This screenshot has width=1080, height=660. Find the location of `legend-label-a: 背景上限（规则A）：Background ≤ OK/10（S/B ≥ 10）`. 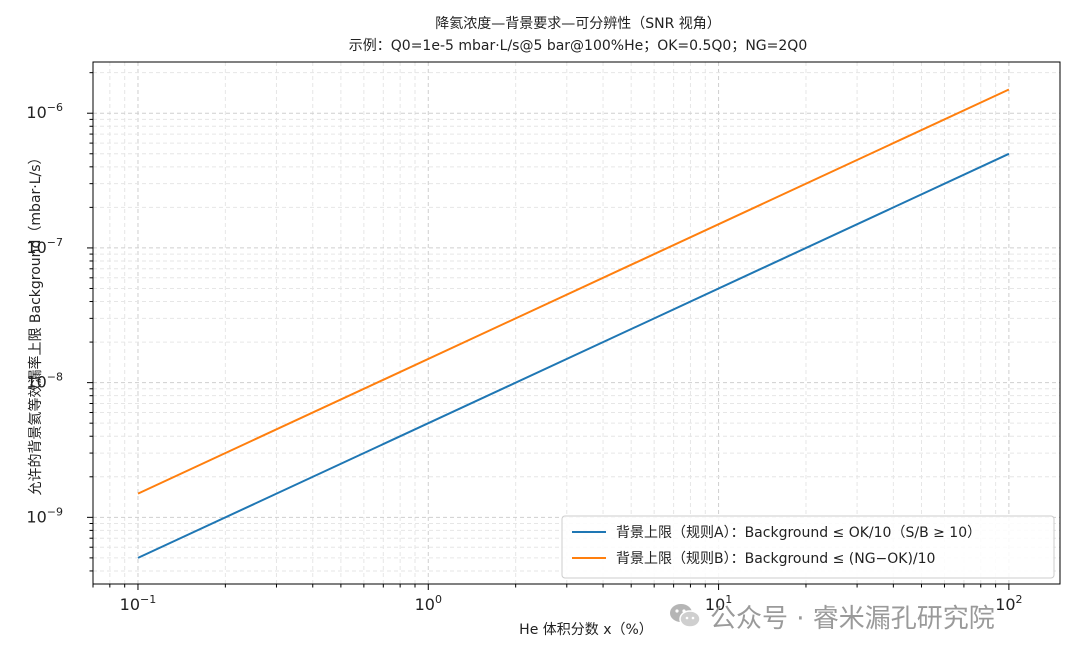

legend-label-a: 背景上限（规则A）：Background ≤ OK/10（S/B ≥ 10） is located at coordinates (798, 533).